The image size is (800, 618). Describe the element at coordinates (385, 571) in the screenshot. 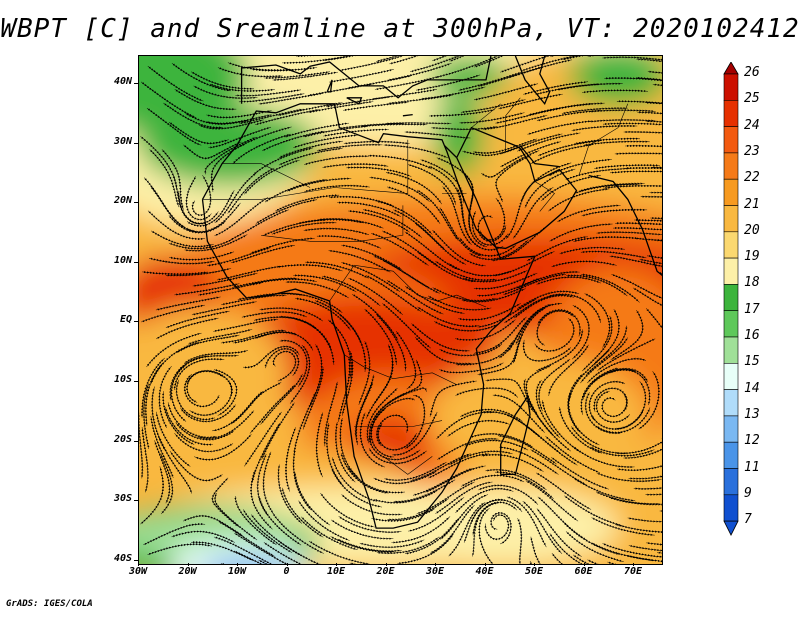

I see `lon-label: 20E` at that location.